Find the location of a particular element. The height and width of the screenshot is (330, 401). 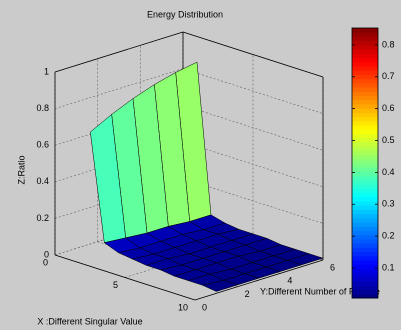

x-axis is located at coordinates (125, 277).